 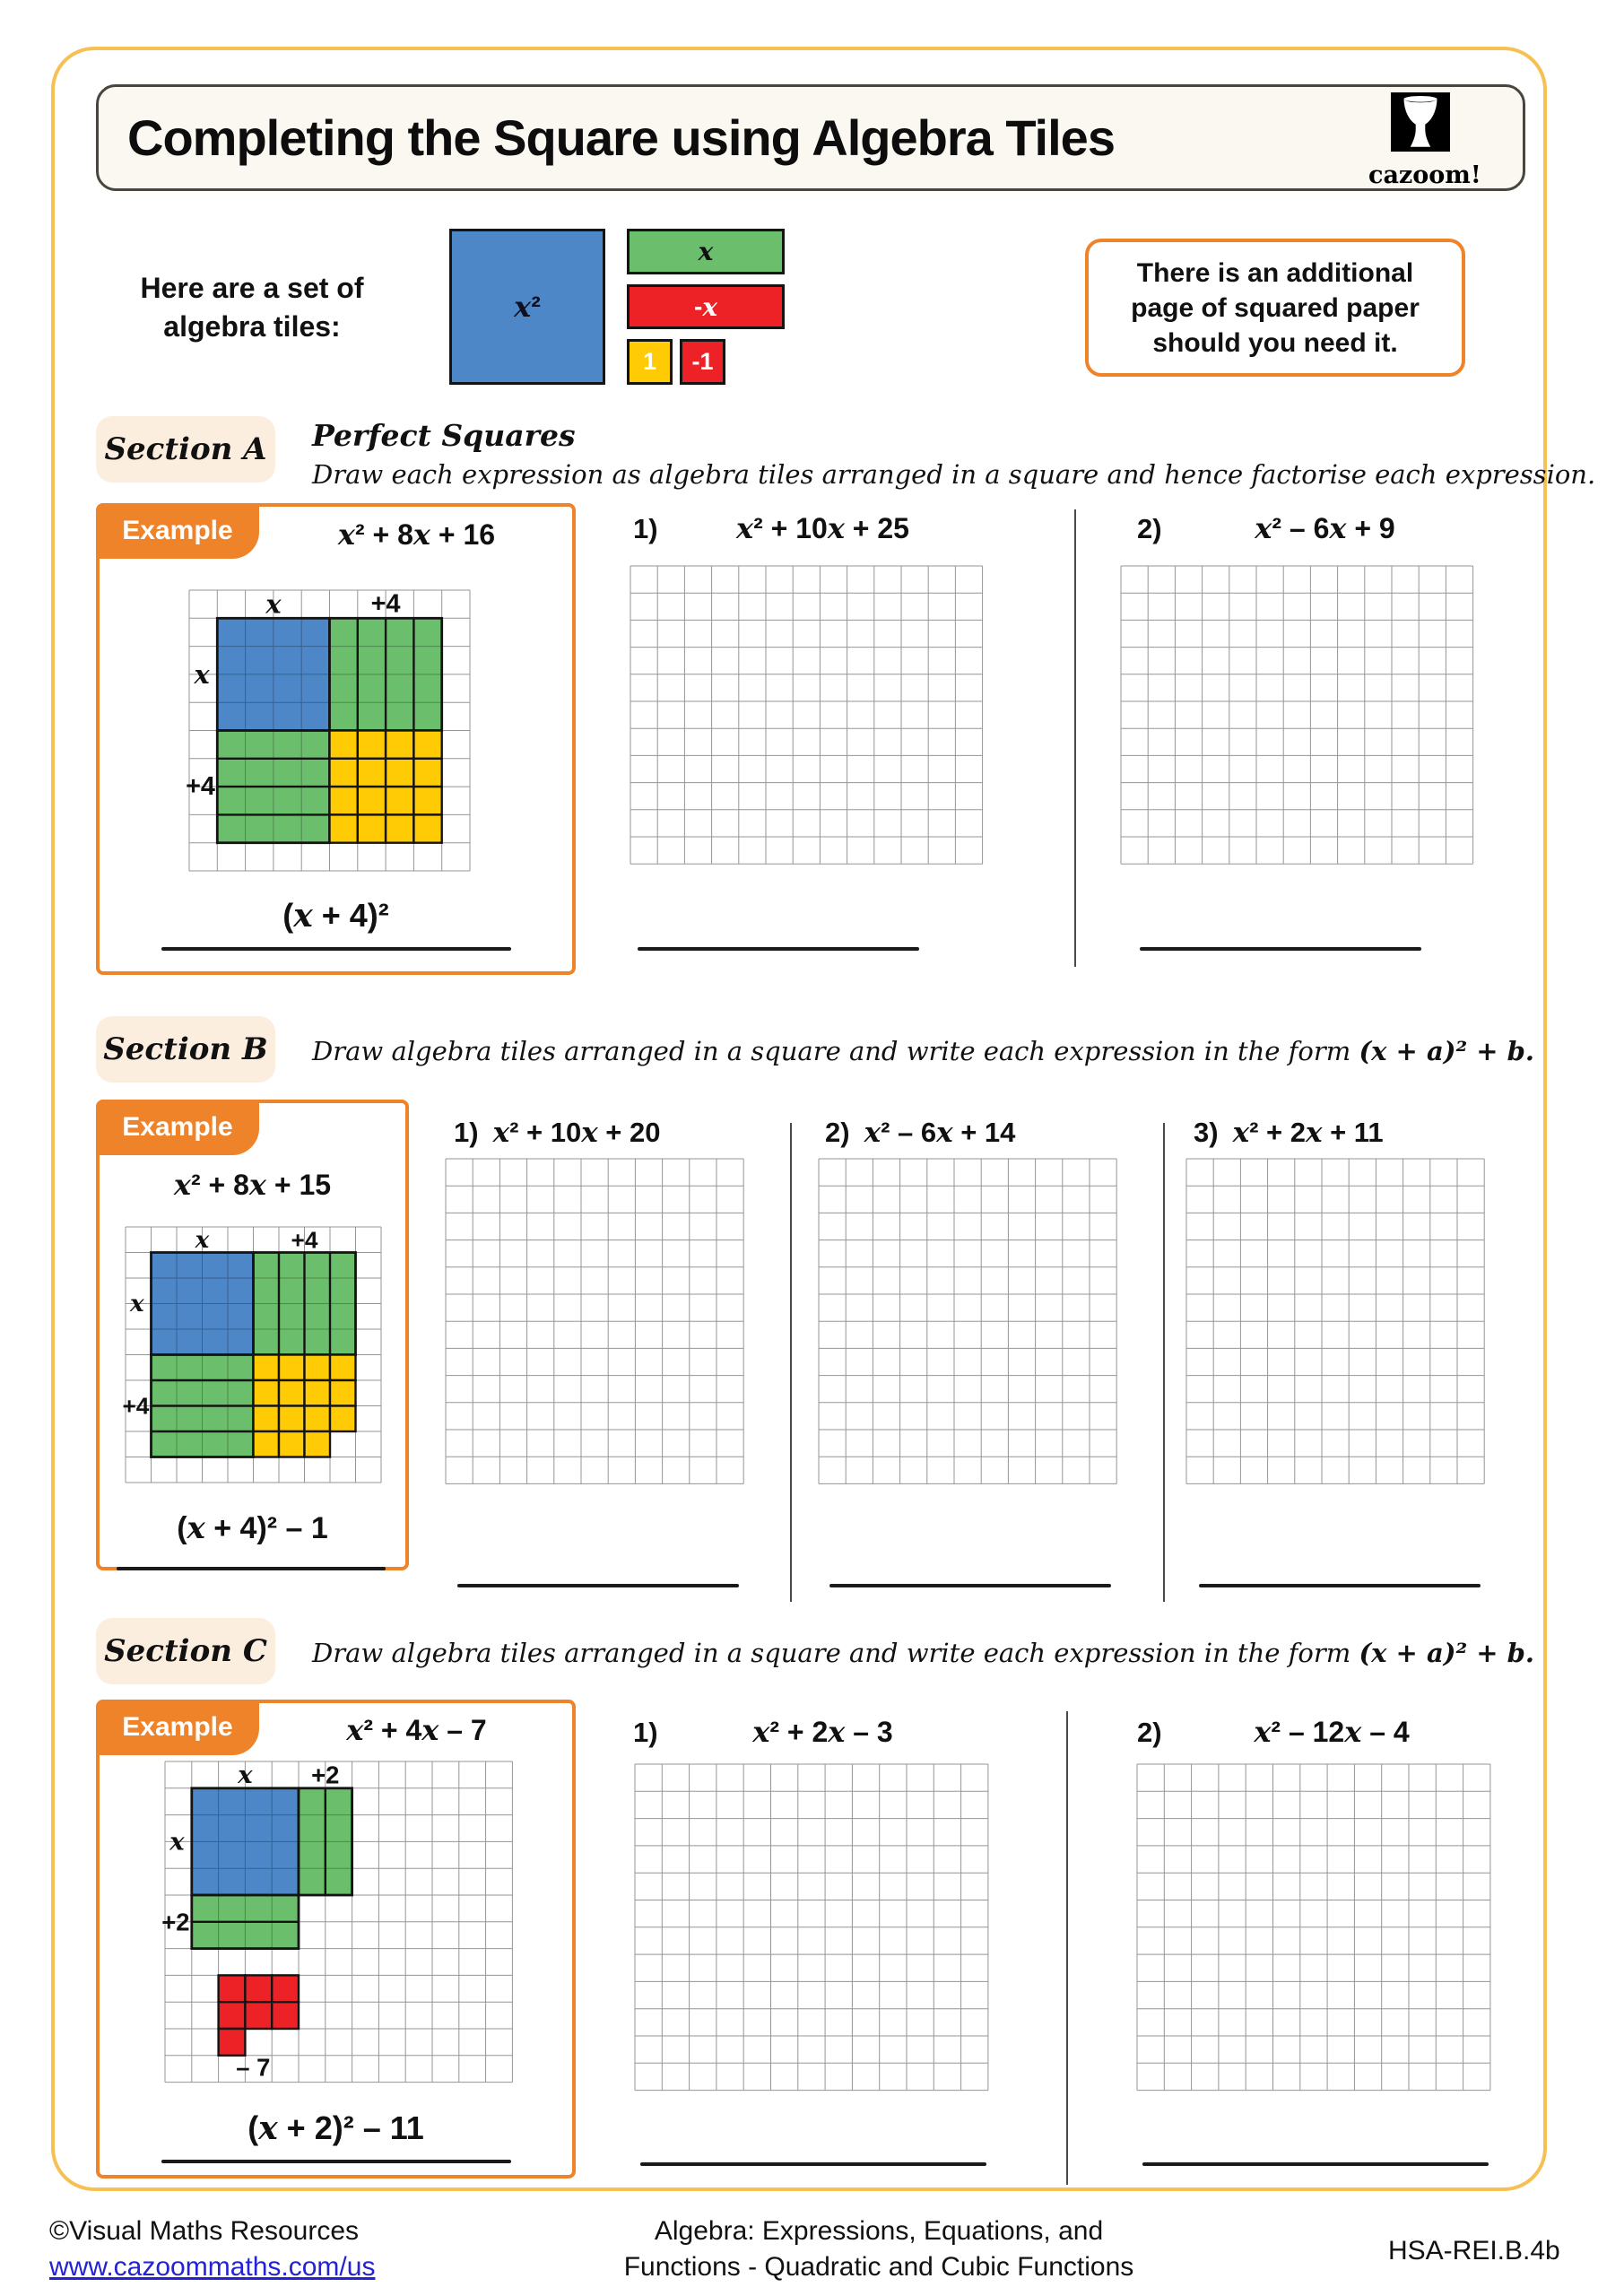 What do you see at coordinates (596, 1322) in the screenshot?
I see `question-b1-grid` at bounding box center [596, 1322].